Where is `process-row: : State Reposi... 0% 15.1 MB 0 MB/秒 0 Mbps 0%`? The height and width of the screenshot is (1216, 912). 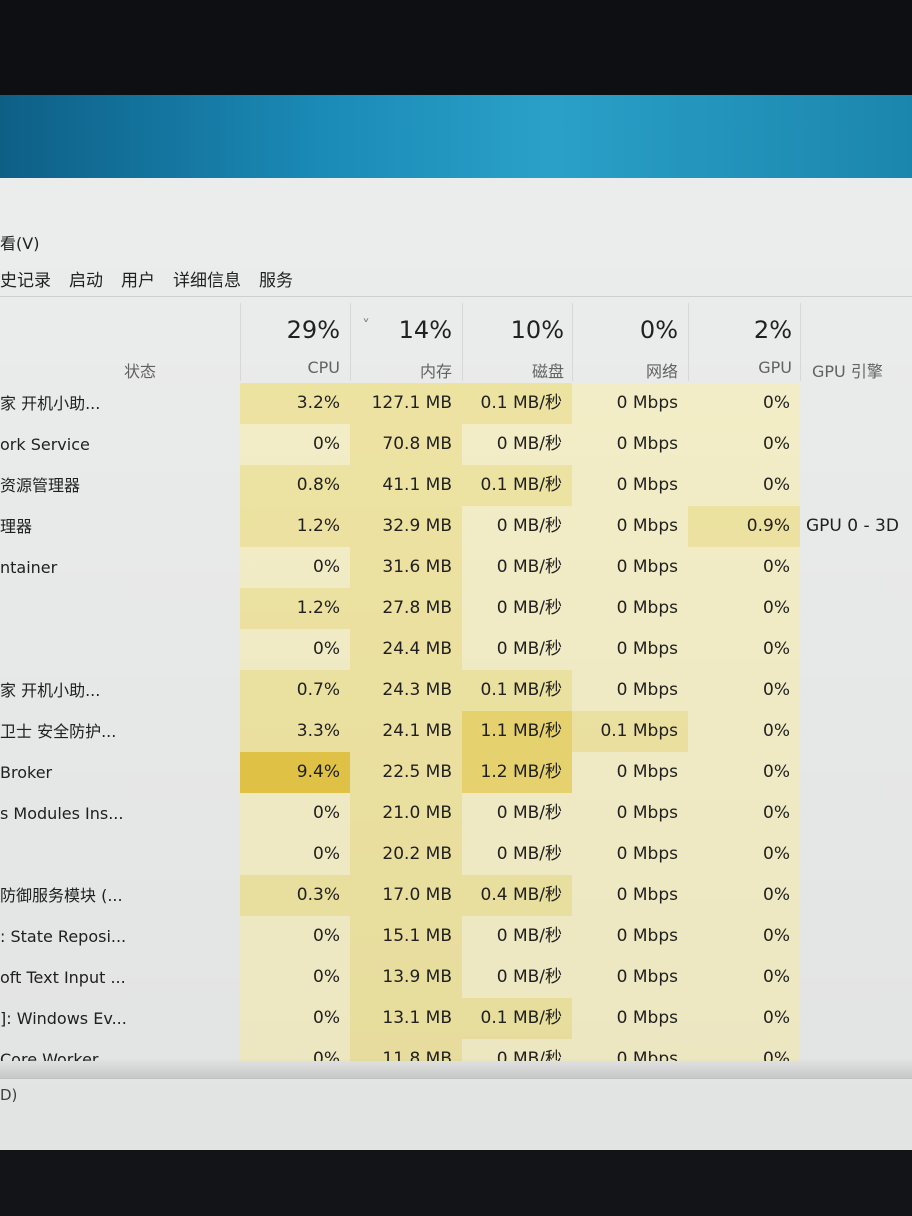 process-row: : State Reposi... 0% 15.1 MB 0 MB/秒 0 Mbps 0% is located at coordinates (456, 936).